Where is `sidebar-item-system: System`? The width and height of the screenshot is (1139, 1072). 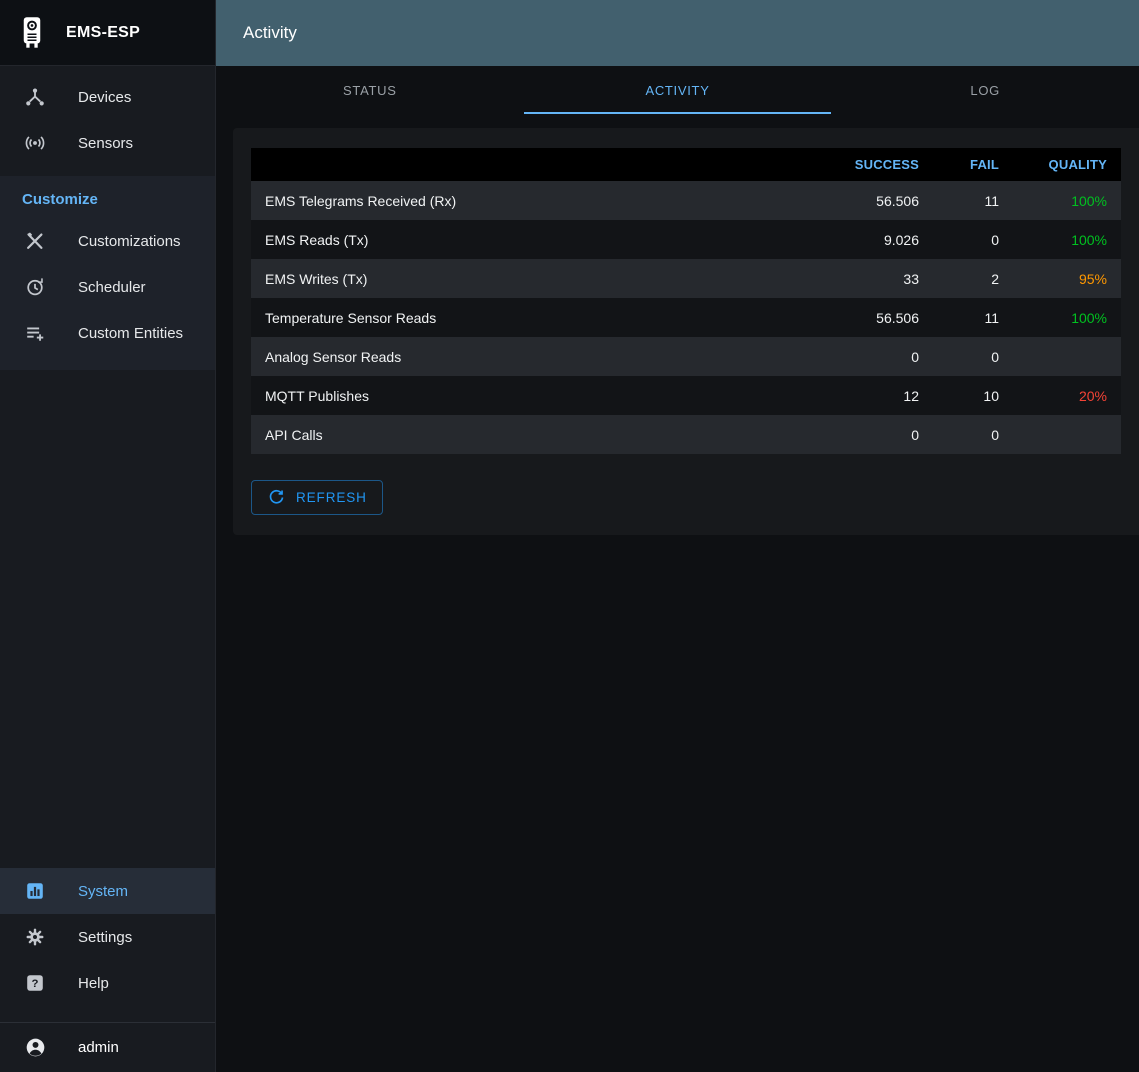 sidebar-item-system: System is located at coordinates (107, 891).